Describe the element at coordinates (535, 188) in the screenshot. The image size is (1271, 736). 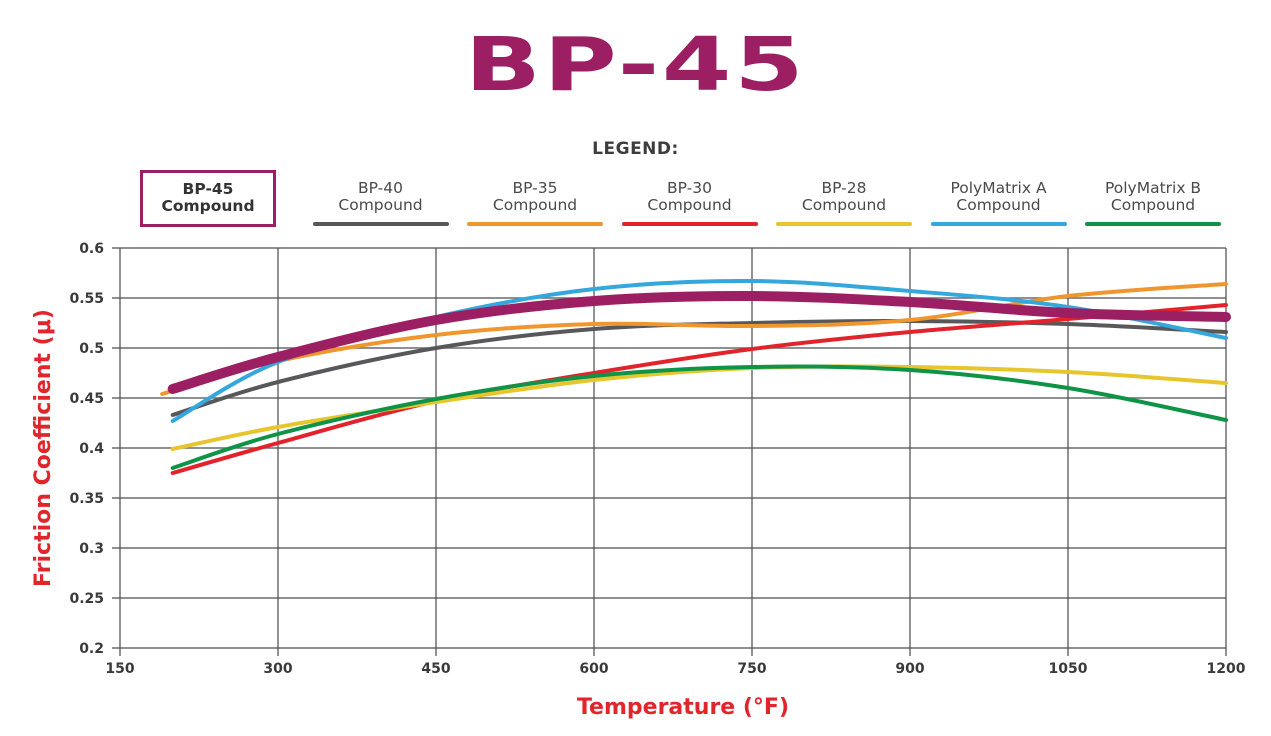
I see `legend-label-name: BP-35` at that location.